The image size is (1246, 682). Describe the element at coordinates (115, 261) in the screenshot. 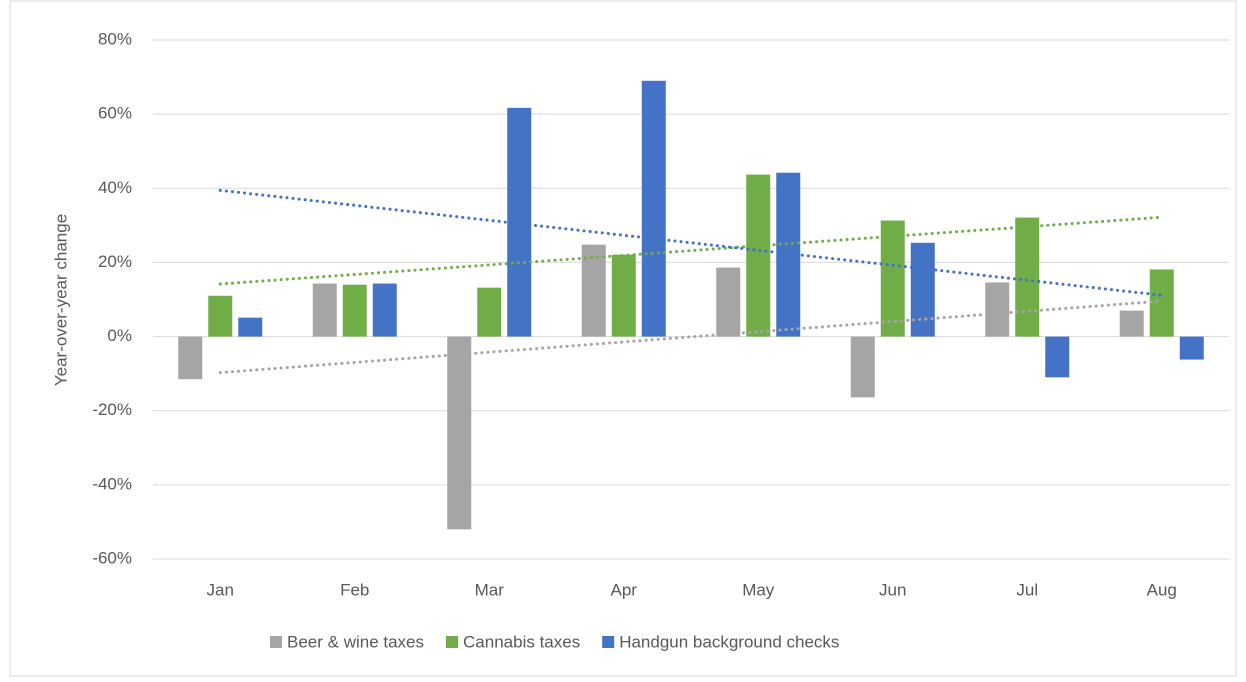

I see `y-tick-label: 20%` at that location.